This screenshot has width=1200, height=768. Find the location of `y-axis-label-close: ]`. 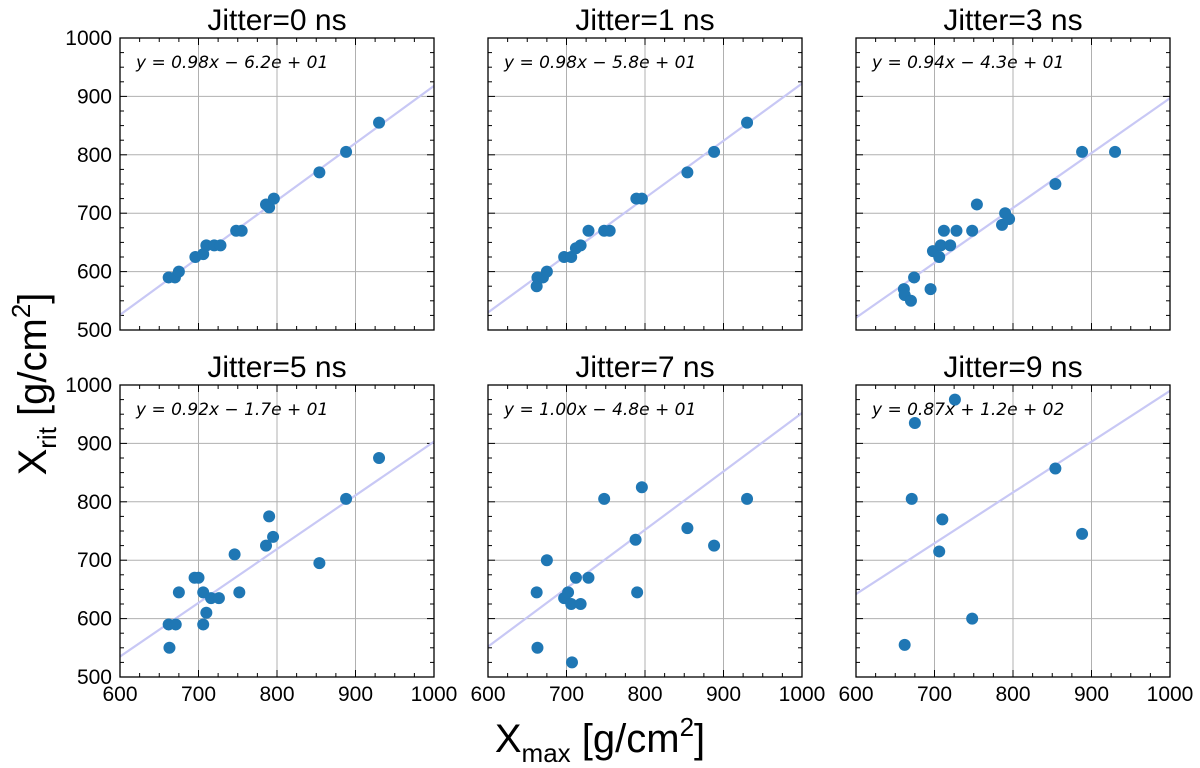

y-axis-label-close: ] is located at coordinates (33, 298).